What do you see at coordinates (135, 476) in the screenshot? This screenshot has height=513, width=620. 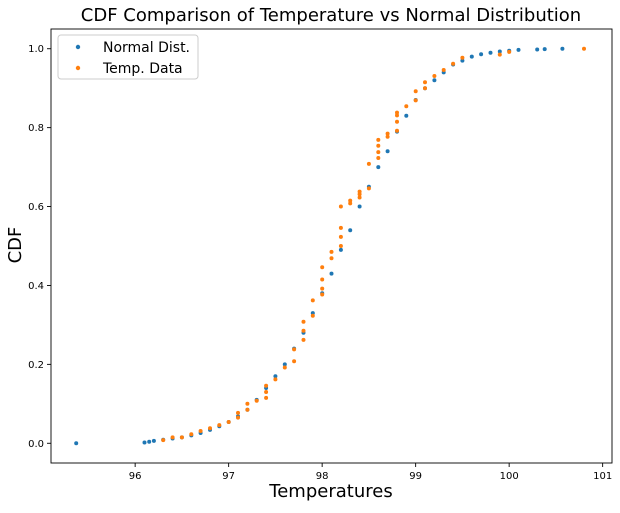 I see `x-tick-label: 96` at bounding box center [135, 476].